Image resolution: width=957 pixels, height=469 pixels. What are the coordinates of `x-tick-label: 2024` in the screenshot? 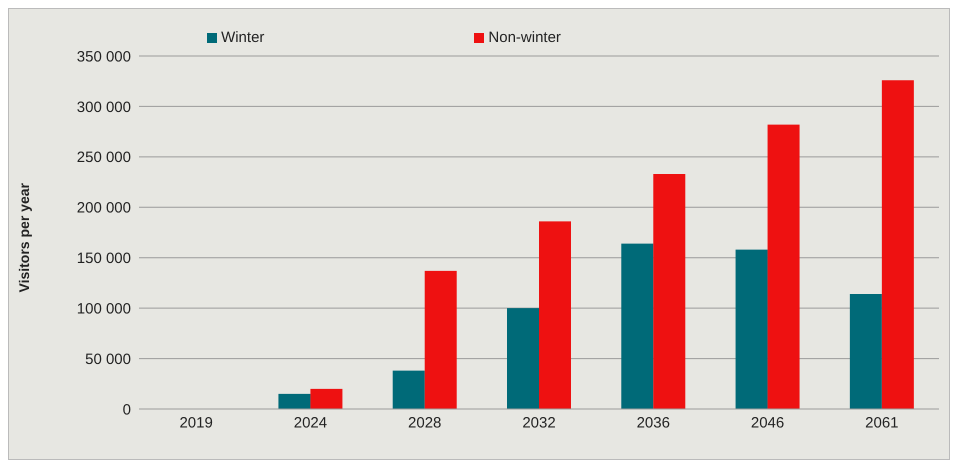 It's located at (311, 423).